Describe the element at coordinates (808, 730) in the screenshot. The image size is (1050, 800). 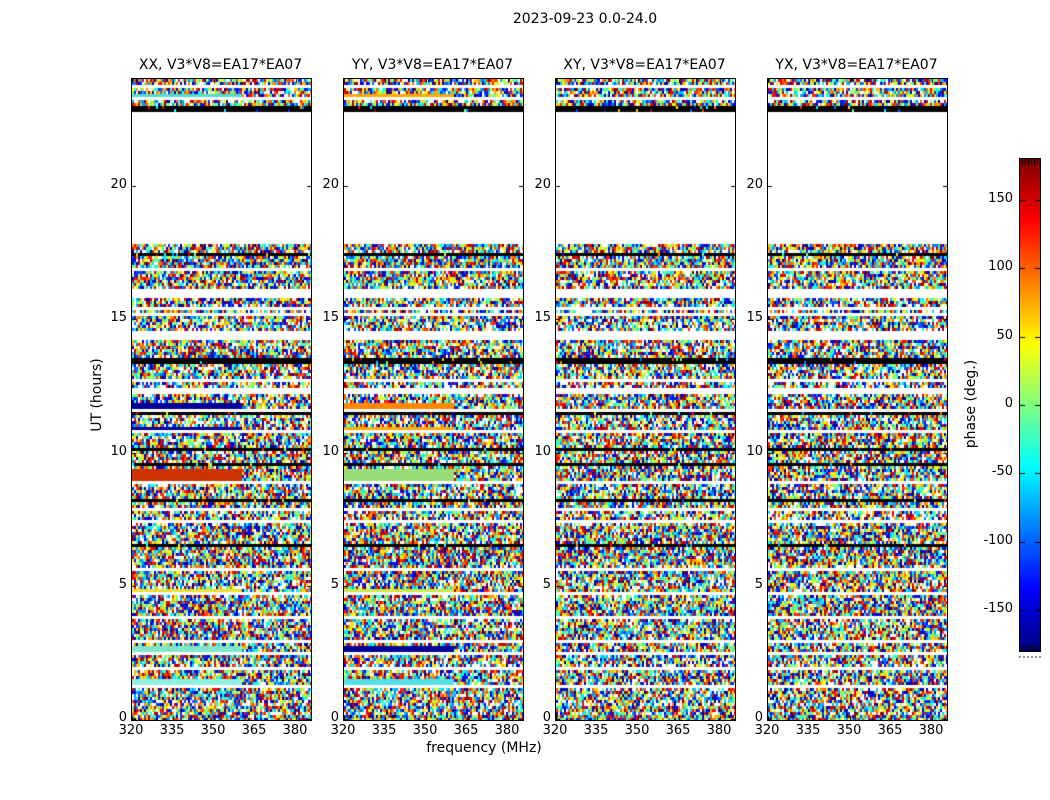
I see `x-tick-label-yx-335: 335` at that location.